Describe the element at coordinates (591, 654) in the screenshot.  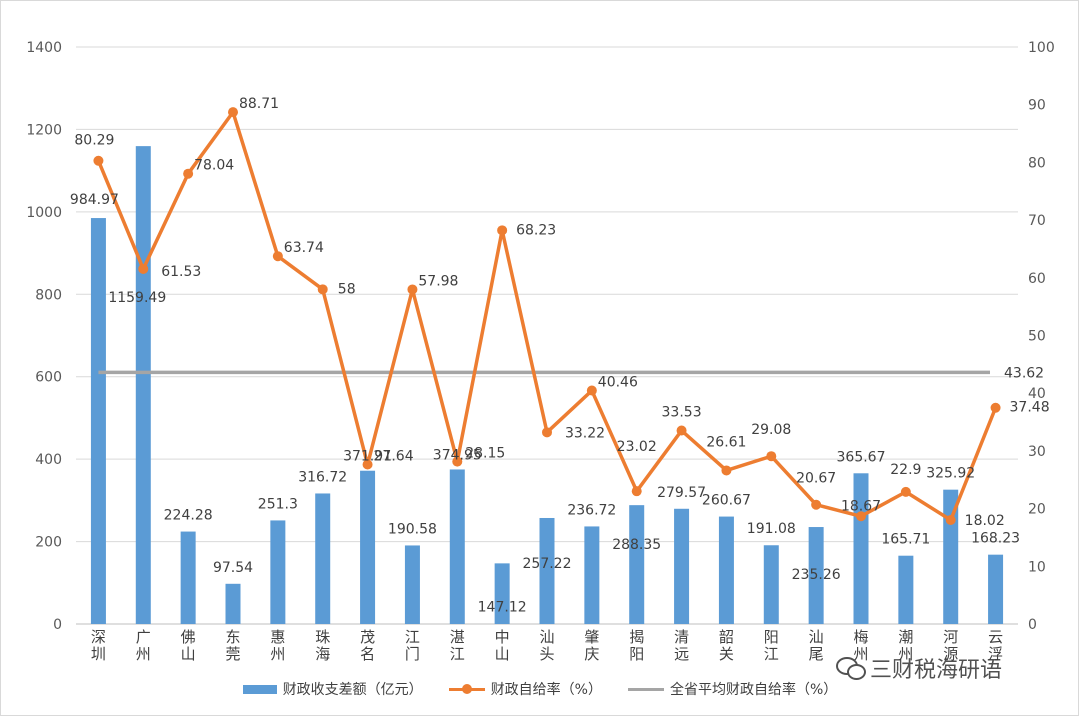
I see `x-tick-label: 庆` at that location.